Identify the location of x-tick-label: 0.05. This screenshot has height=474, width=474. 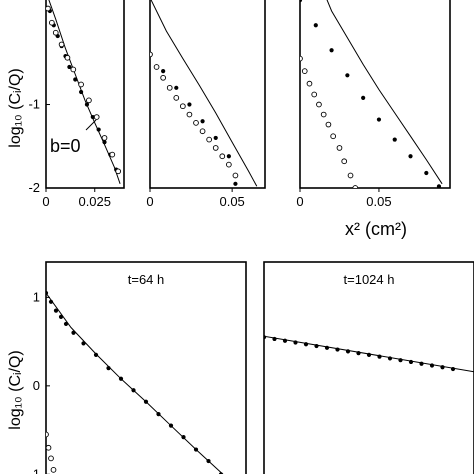
(378, 201).